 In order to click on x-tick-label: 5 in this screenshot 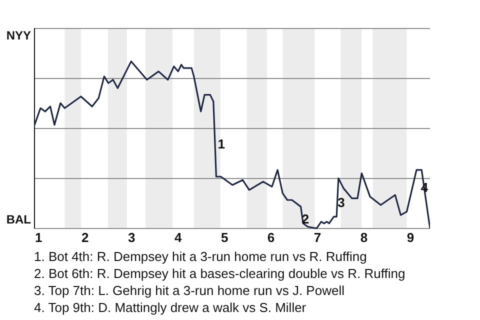, I will do `click(224, 237)`.